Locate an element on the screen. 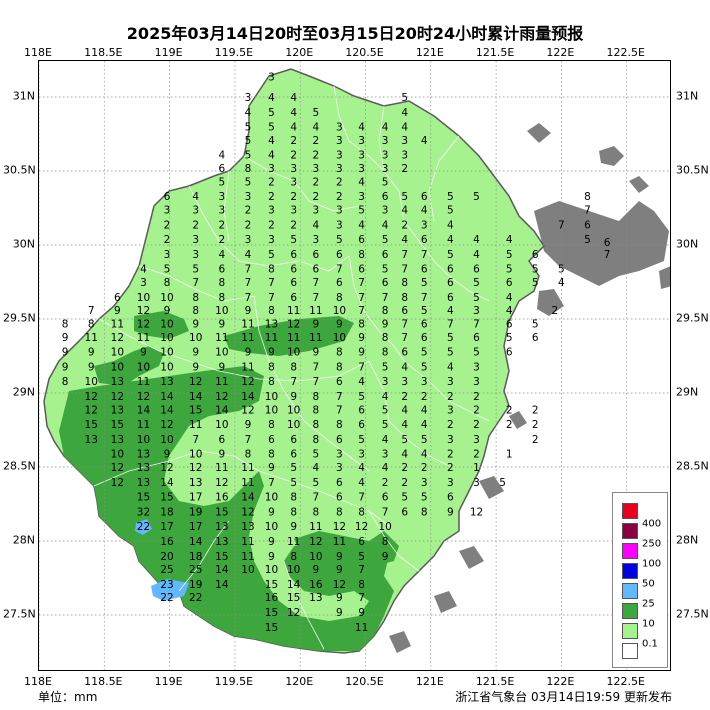 This screenshot has height=710, width=710. longitude-label: 121.5E is located at coordinates (495, 52).